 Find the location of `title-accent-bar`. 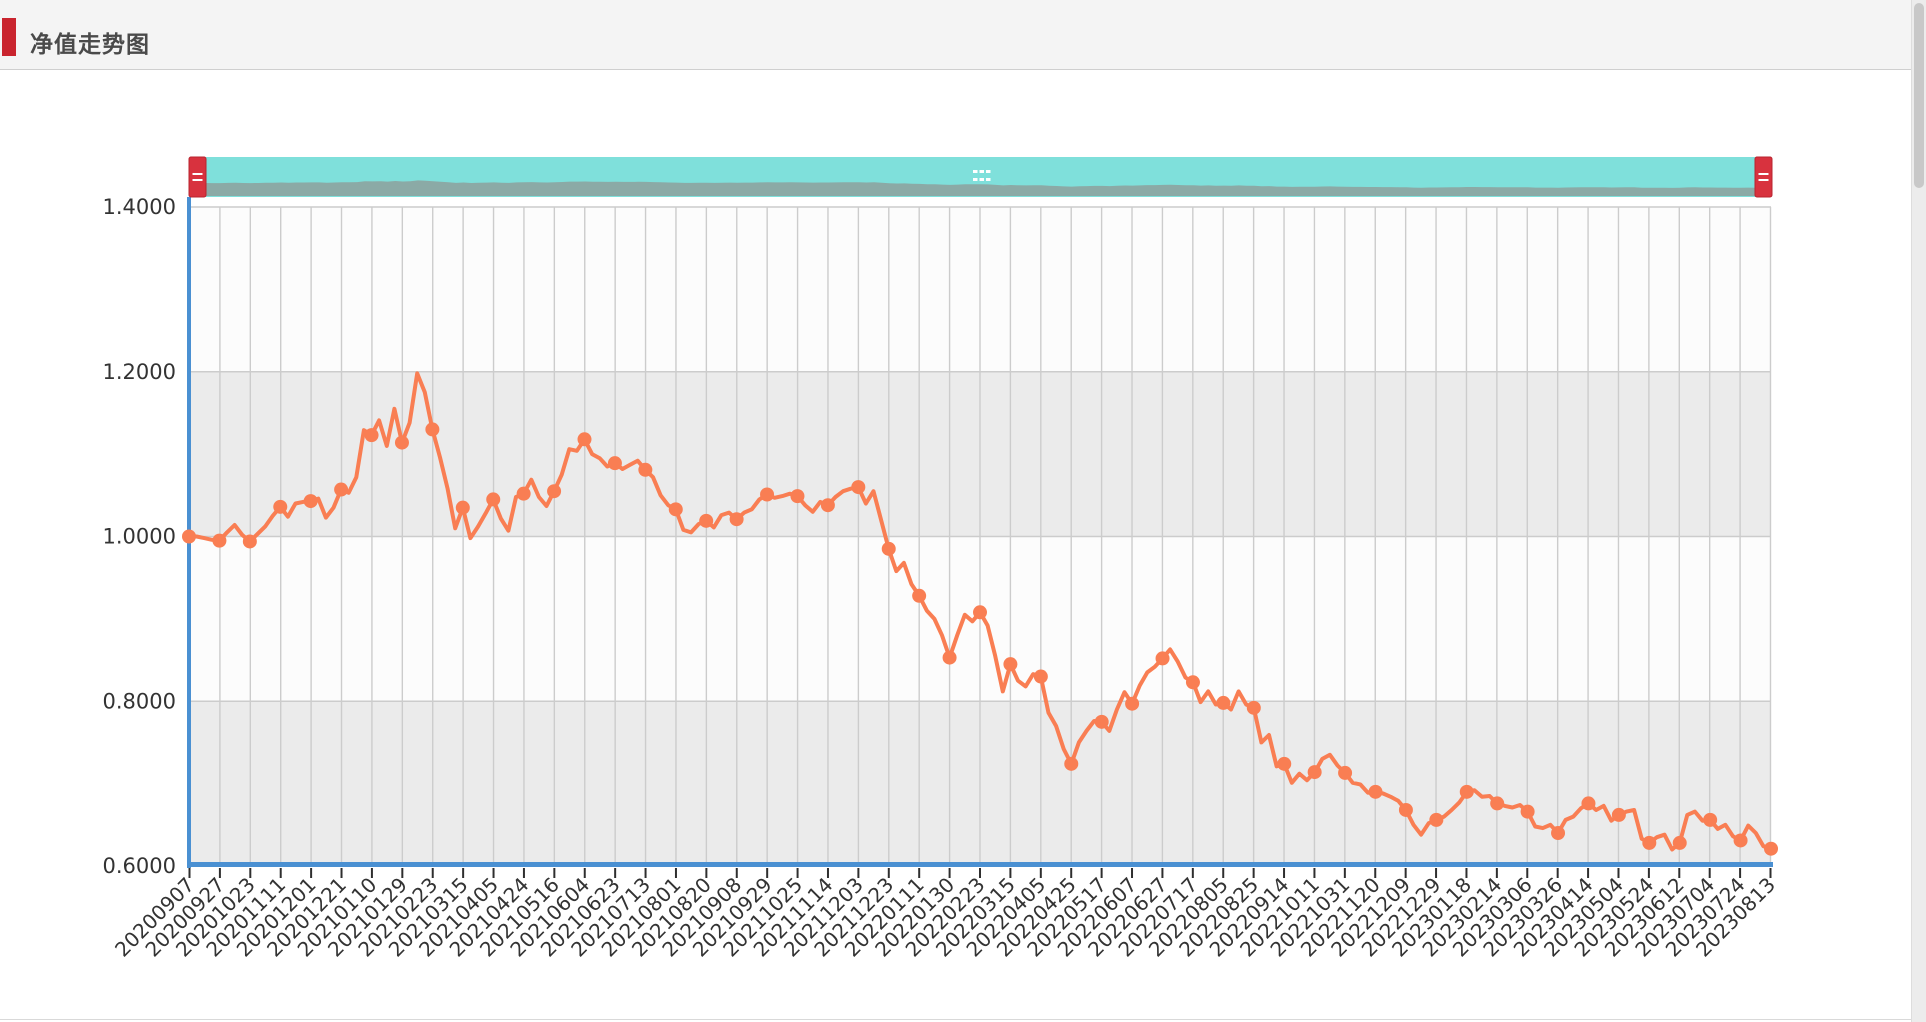

title-accent-bar is located at coordinates (9, 37).